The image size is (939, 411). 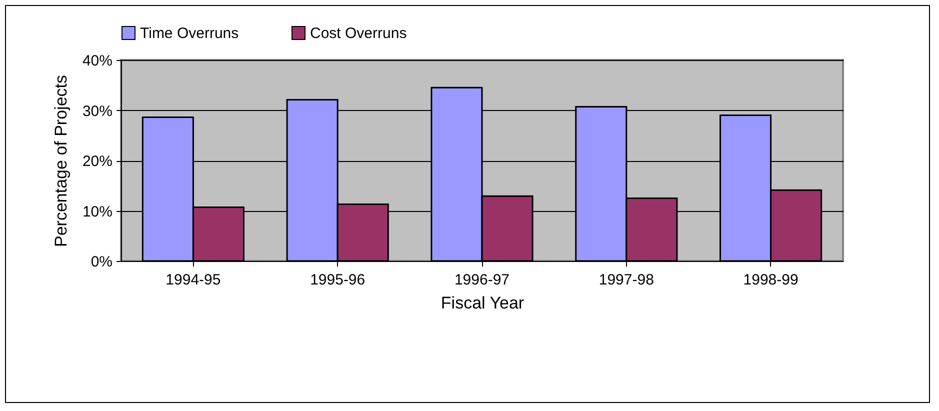 I want to click on x-tick-label: 1994-95, so click(x=193, y=280).